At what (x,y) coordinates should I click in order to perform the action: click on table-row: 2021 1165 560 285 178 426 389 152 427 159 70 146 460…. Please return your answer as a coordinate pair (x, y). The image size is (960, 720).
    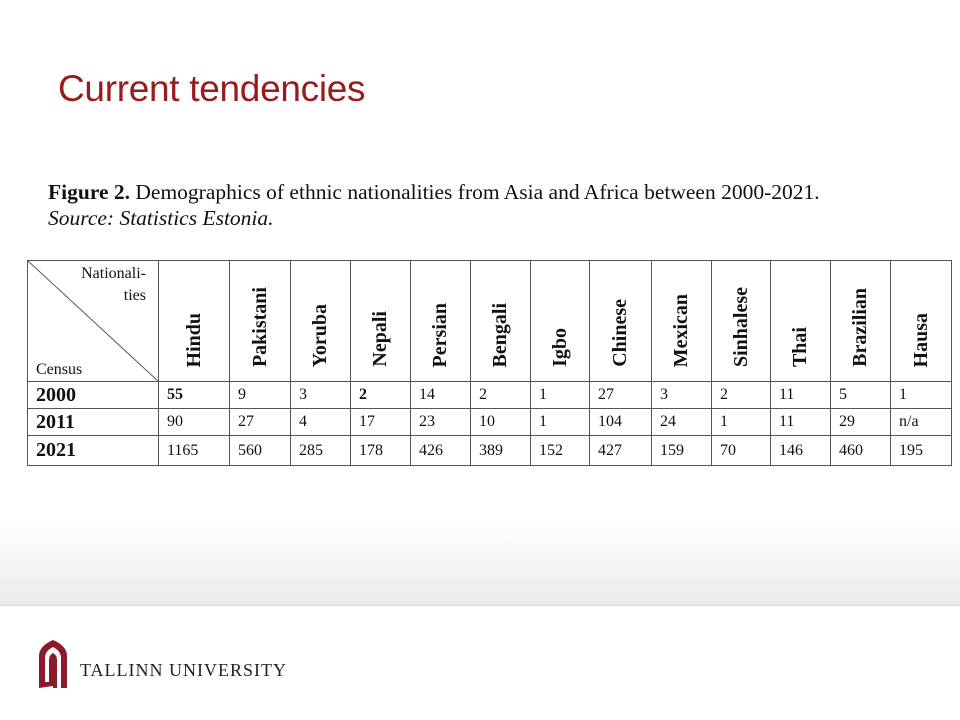
    Looking at the image, I should click on (489, 450).